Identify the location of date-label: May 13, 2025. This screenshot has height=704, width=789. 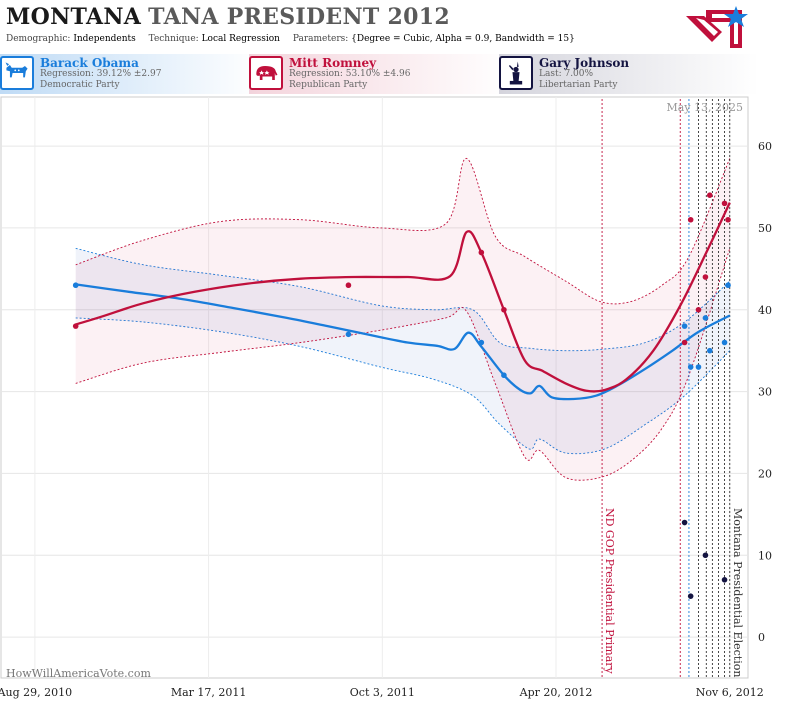
(704, 107).